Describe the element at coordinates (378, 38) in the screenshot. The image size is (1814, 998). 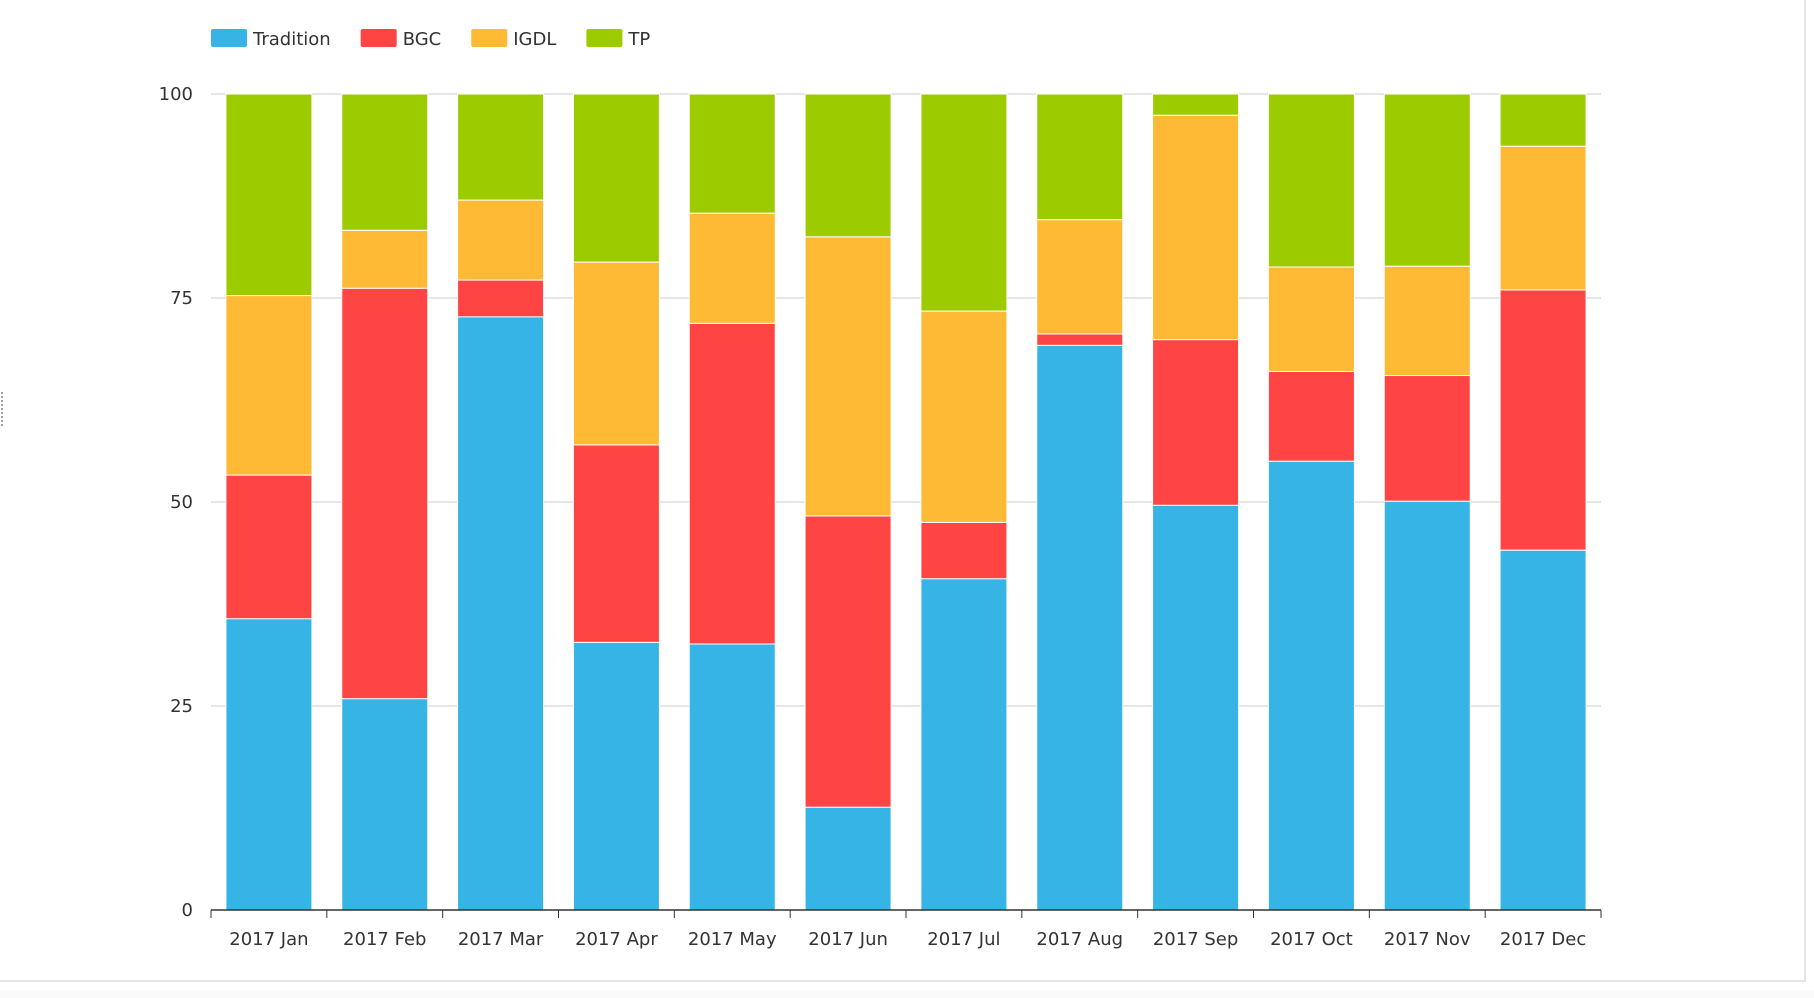
I see `legend-swatch-bgc` at that location.